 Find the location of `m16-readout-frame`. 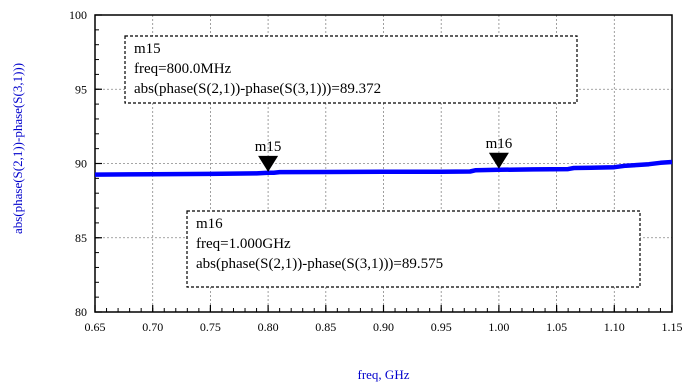

m16-readout-frame is located at coordinates (413, 249).